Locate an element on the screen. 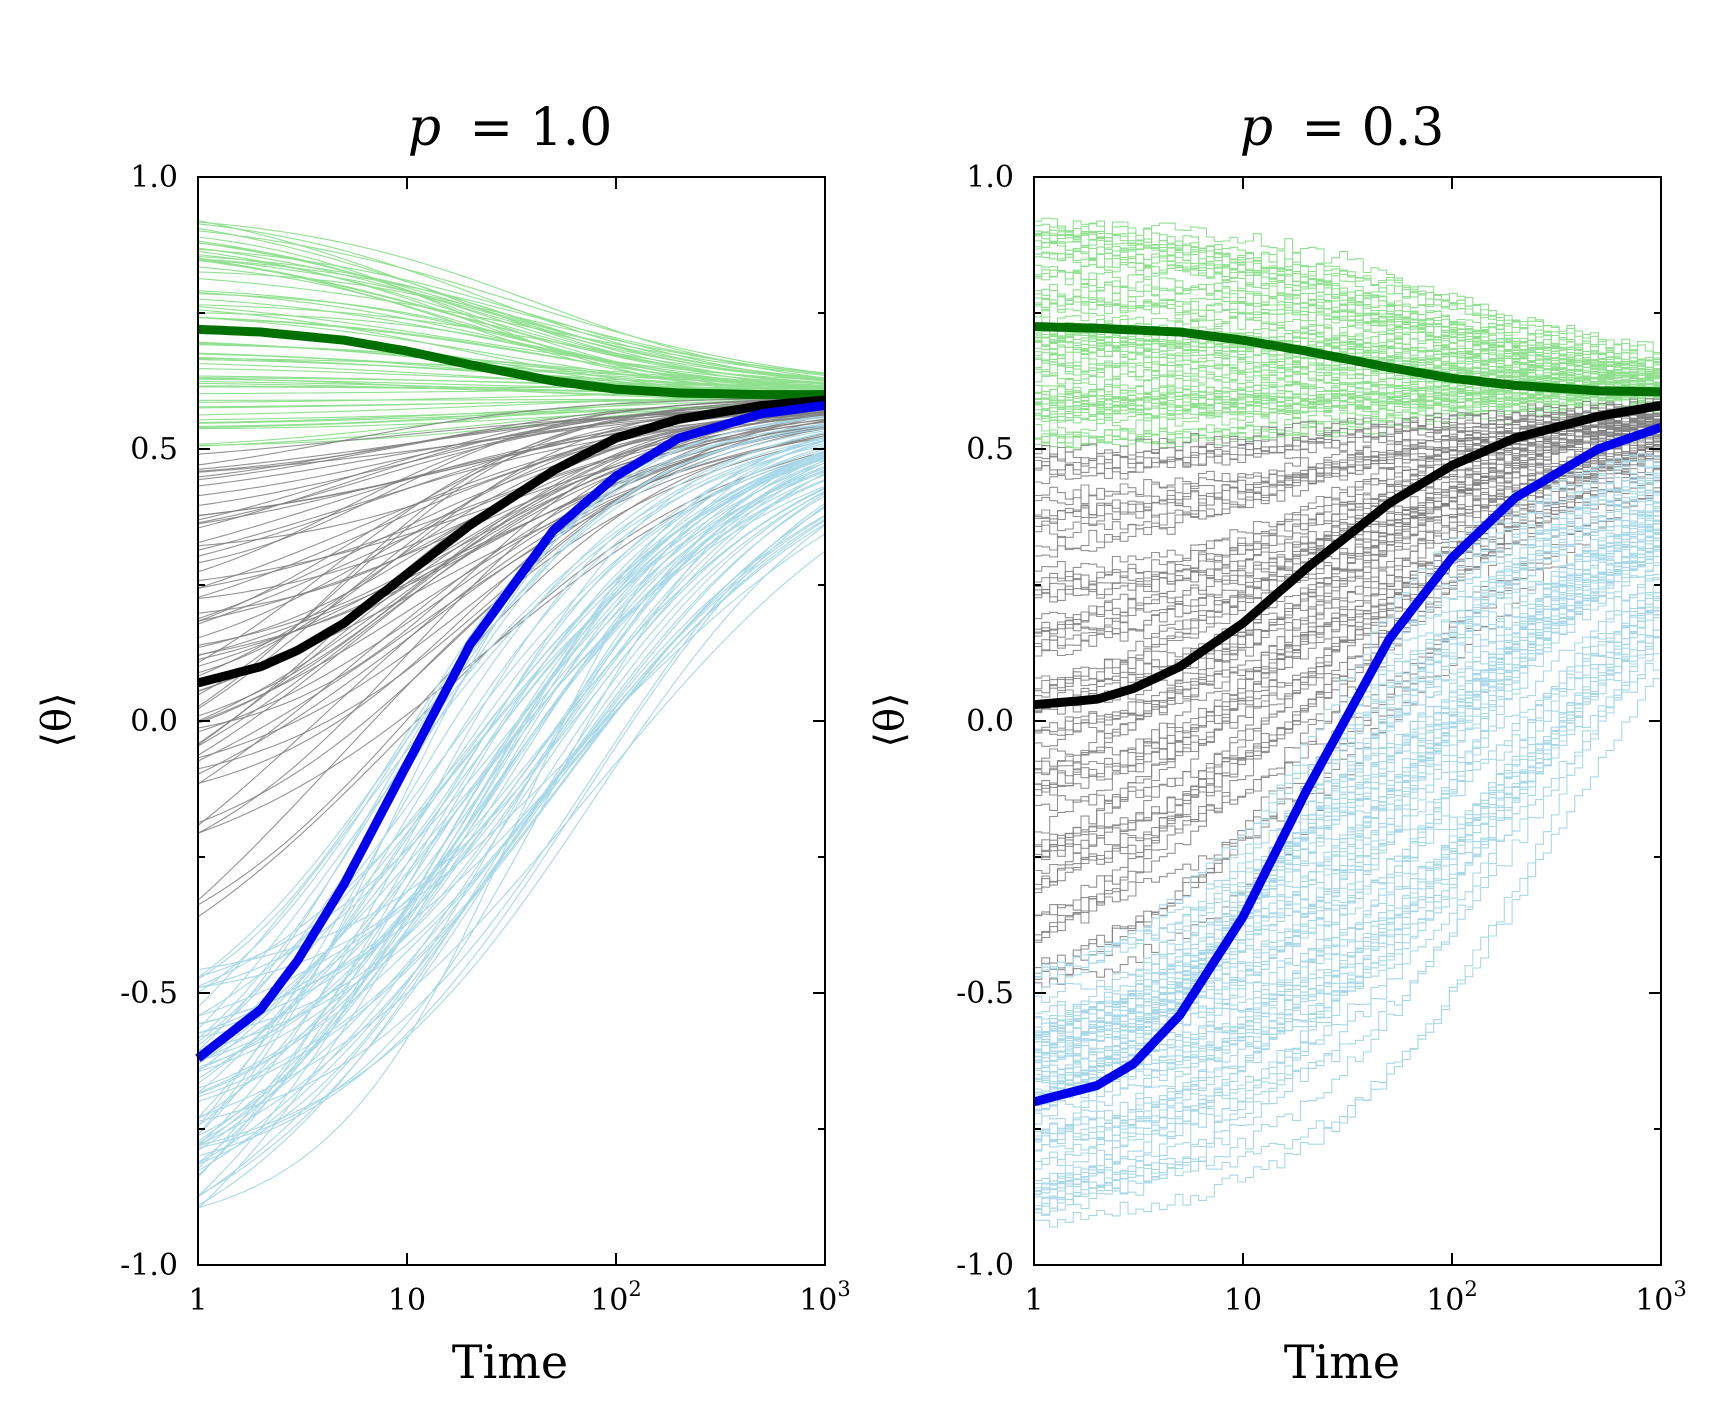  title-value: = 1.0 is located at coordinates (541, 128).